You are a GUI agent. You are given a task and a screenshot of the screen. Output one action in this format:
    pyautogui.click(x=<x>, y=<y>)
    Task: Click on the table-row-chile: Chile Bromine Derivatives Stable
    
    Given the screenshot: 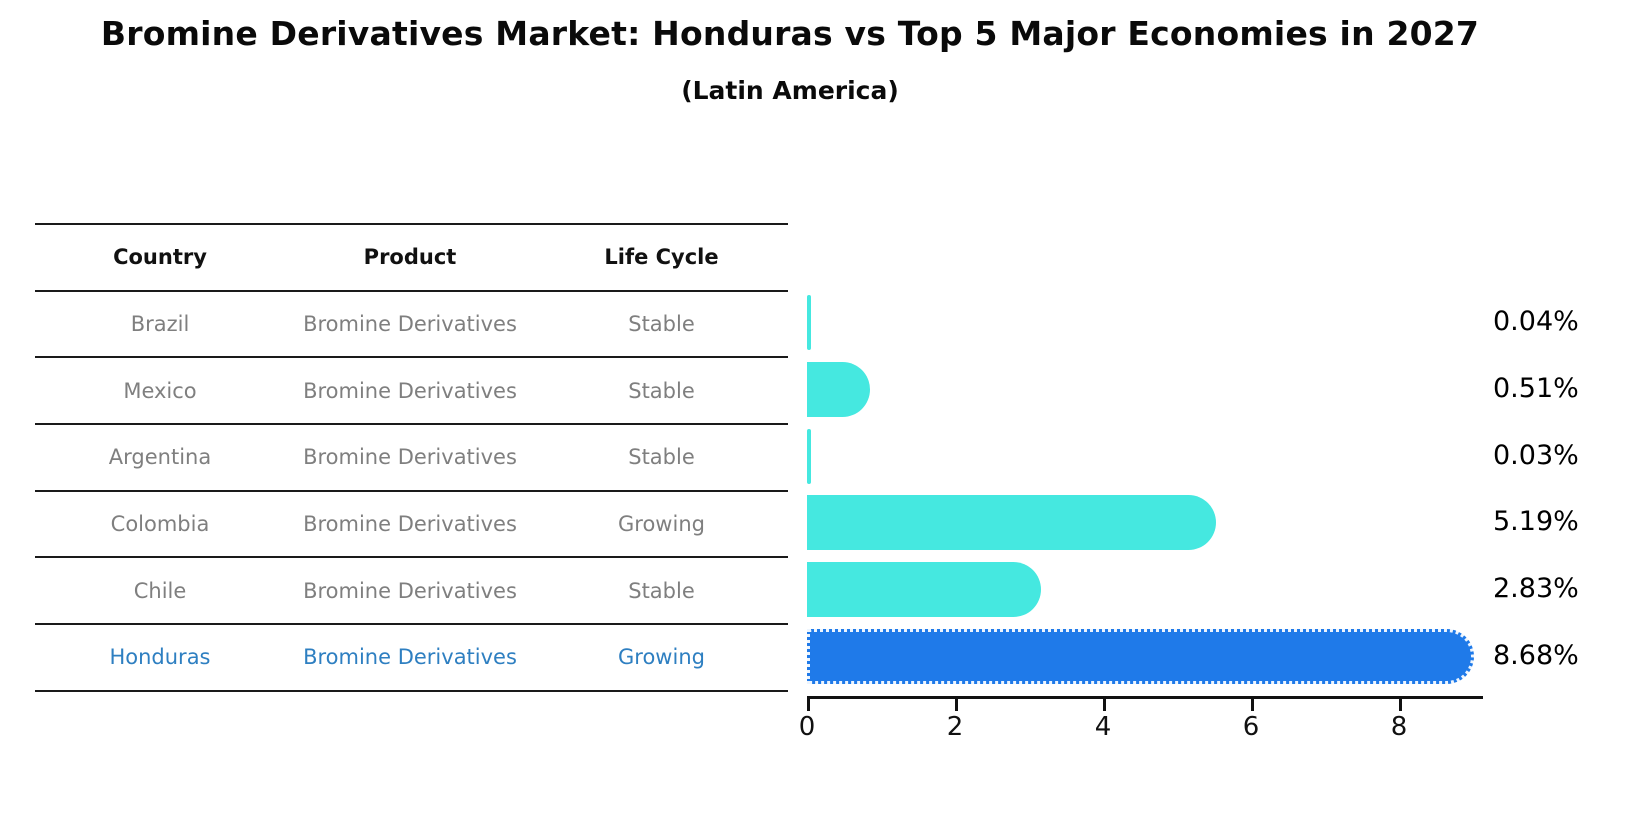 What is the action you would take?
    pyautogui.click(x=411, y=589)
    